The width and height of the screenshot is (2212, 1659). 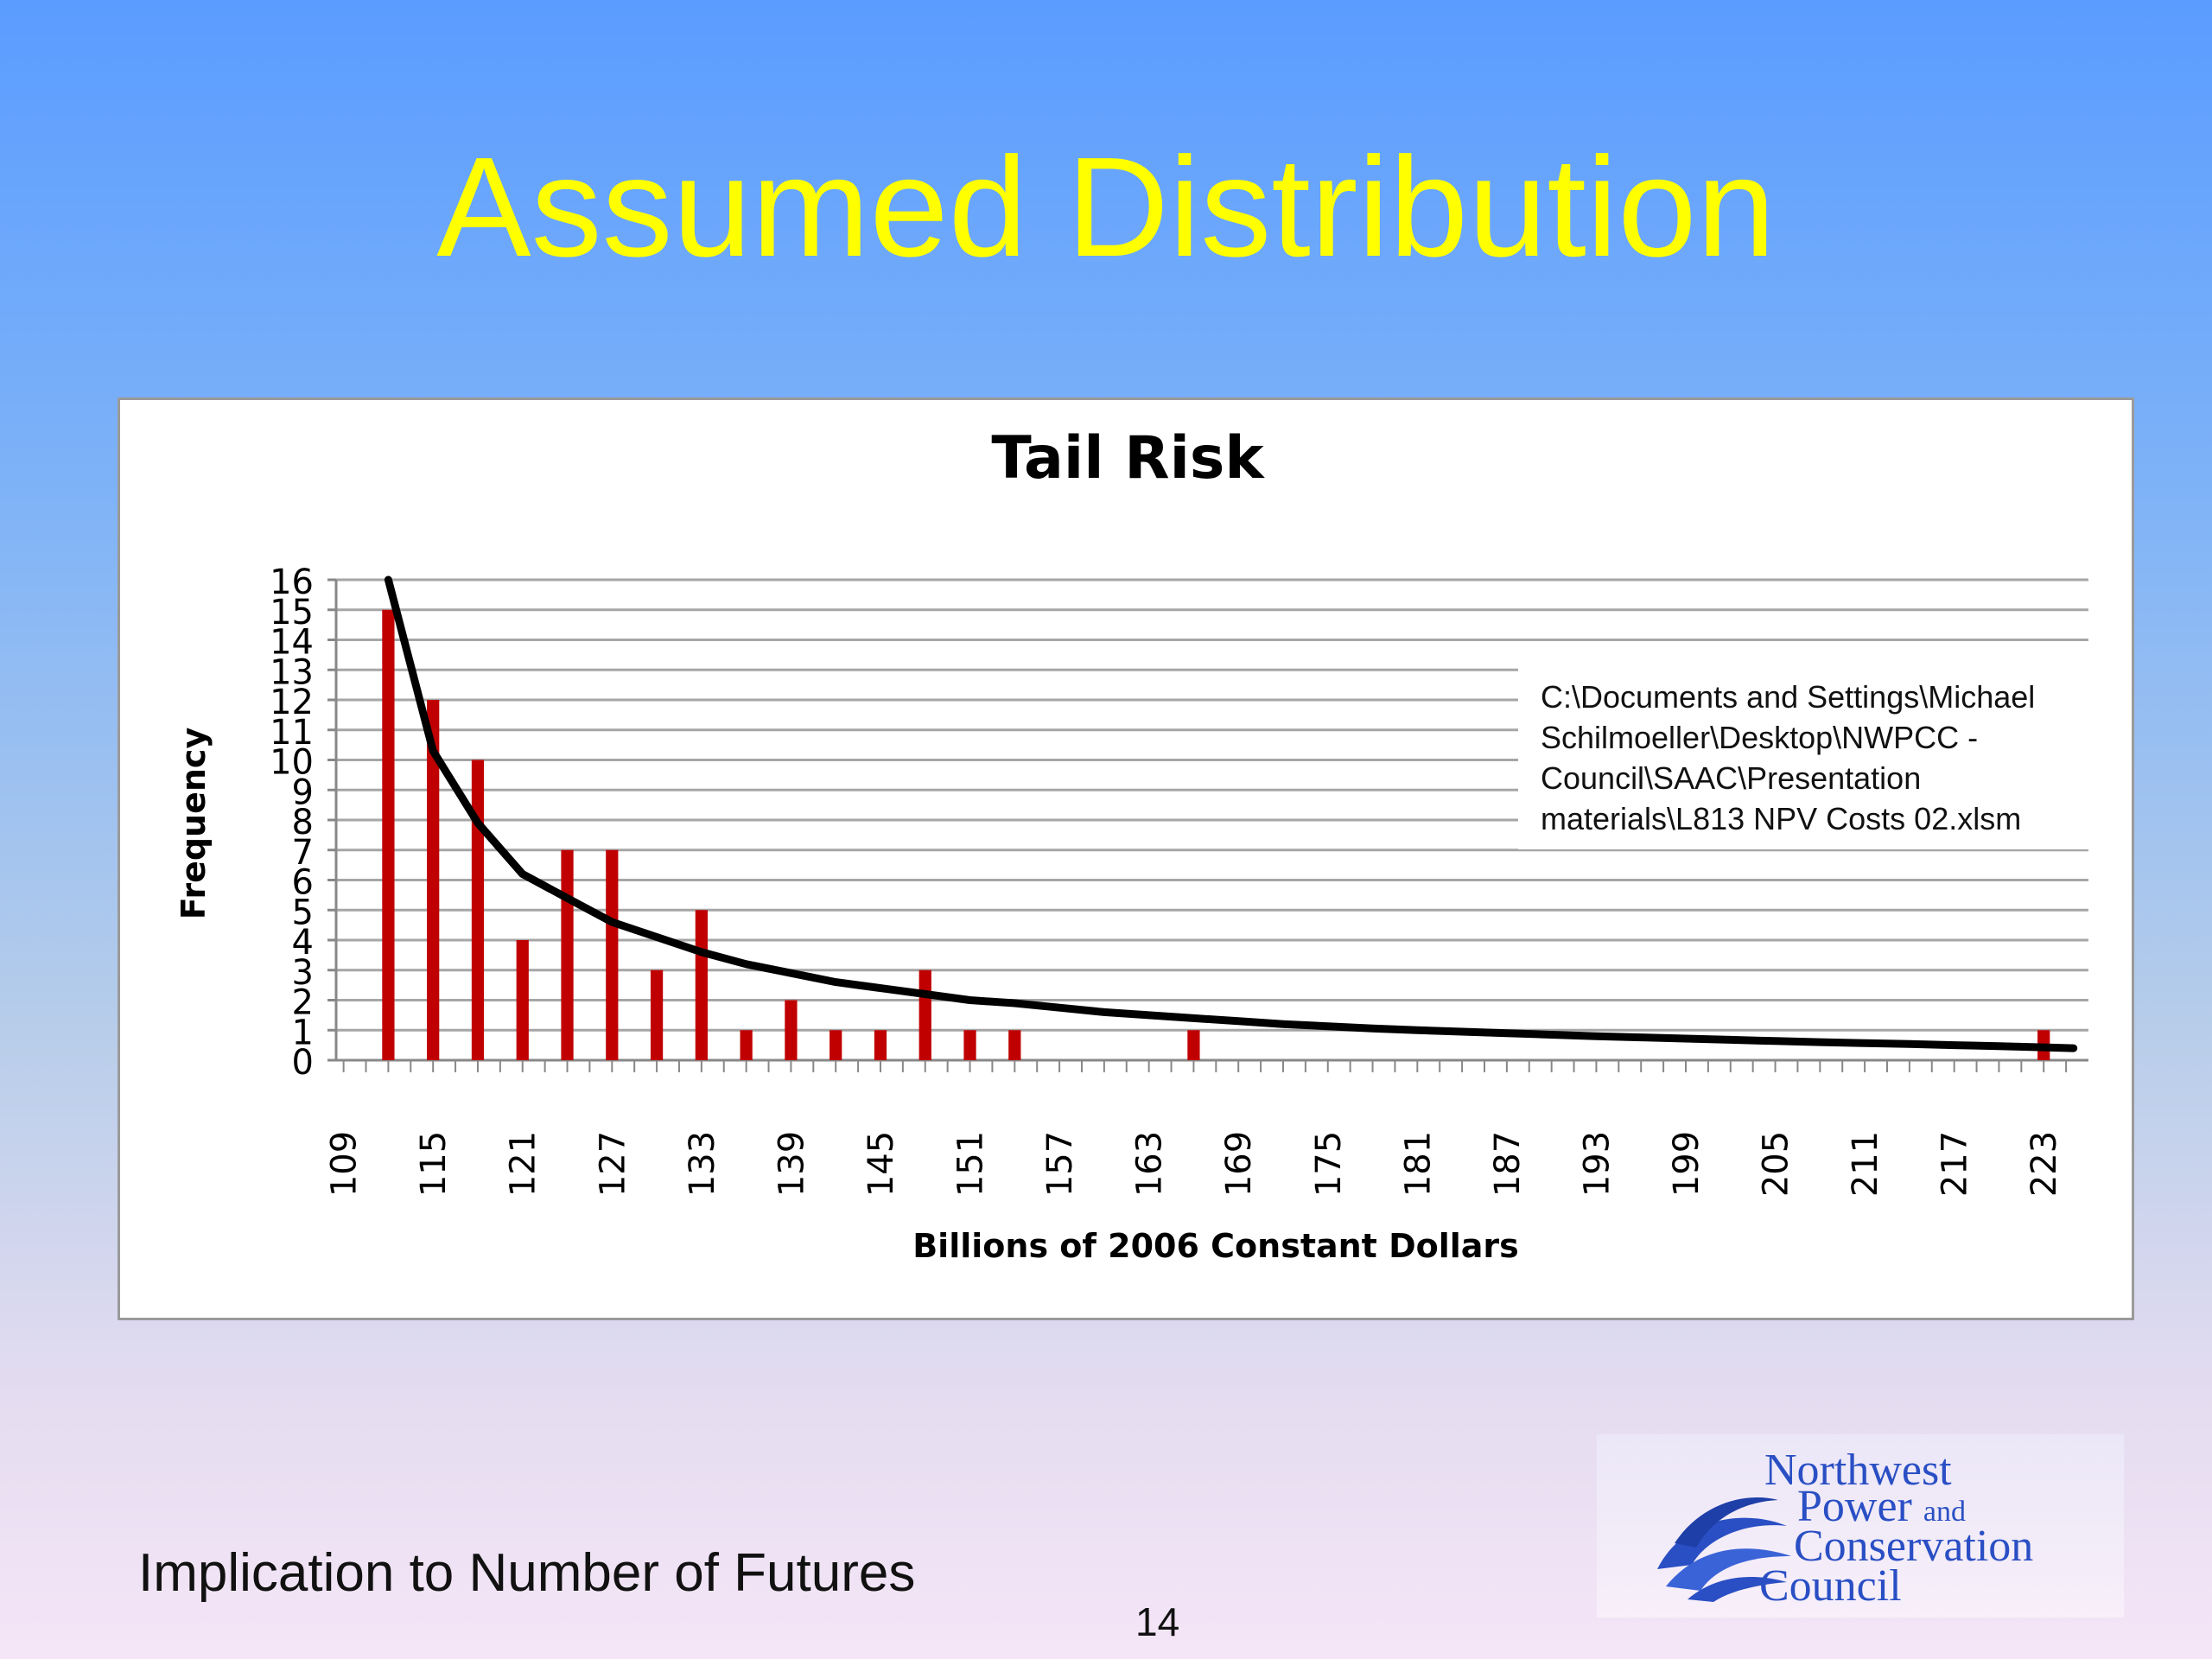 What do you see at coordinates (303, 853) in the screenshot?
I see `y-tick-label: 7` at bounding box center [303, 853].